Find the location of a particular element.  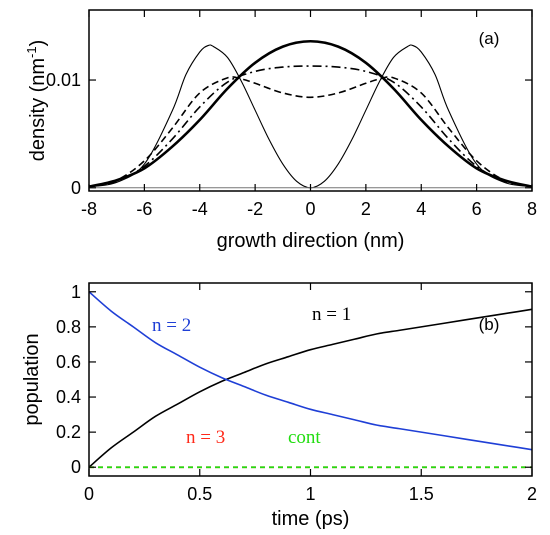

series-label-n1: n = 1 is located at coordinates (331, 314).